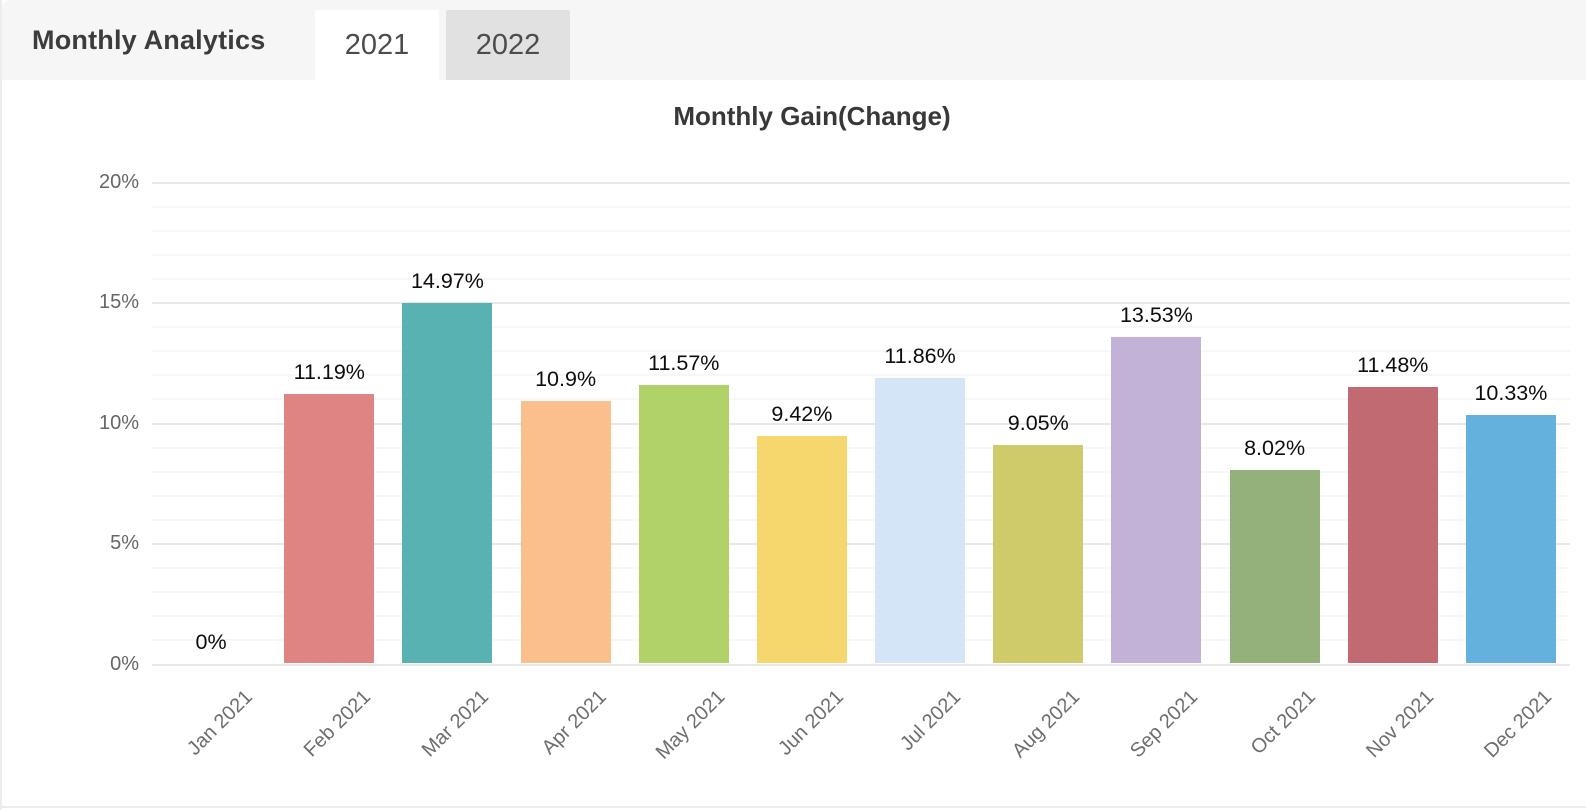 This screenshot has width=1586, height=810. What do you see at coordinates (219, 722) in the screenshot?
I see `x-axis-label: Jan 2021` at bounding box center [219, 722].